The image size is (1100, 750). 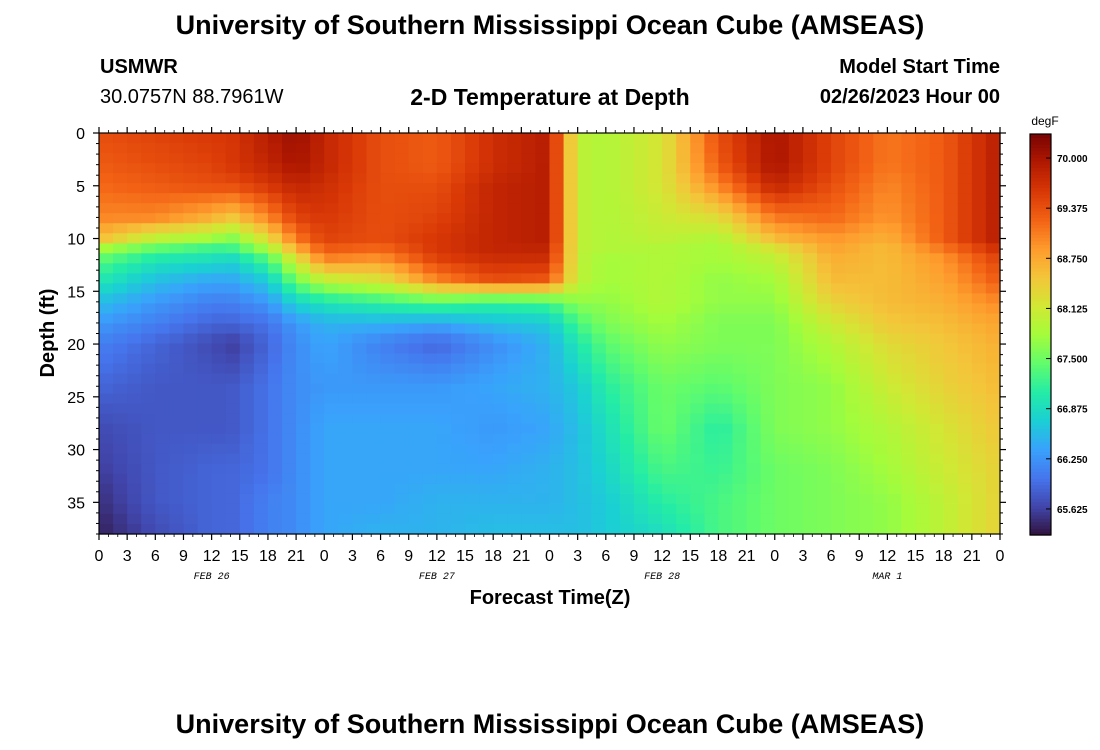 What do you see at coordinates (1072, 259) in the screenshot?
I see `colorbar-tick-label: 68.750` at bounding box center [1072, 259].